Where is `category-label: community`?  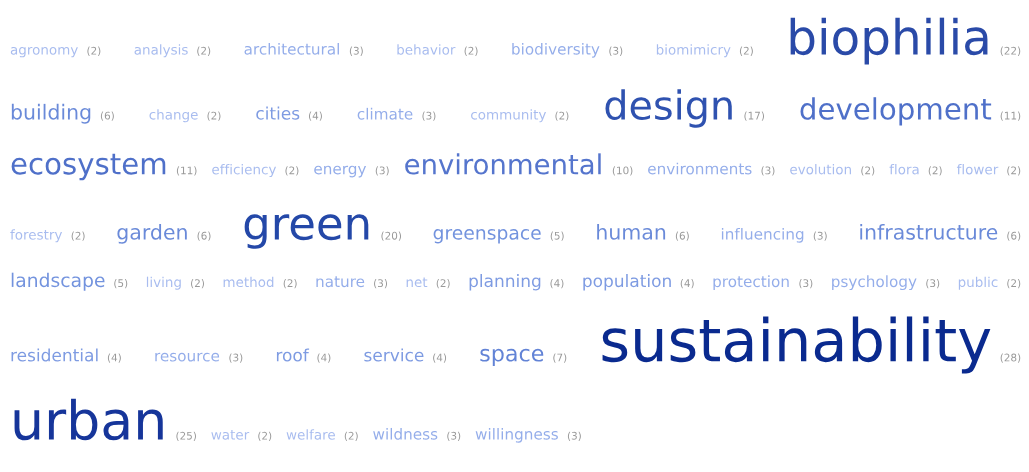
category-label: community is located at coordinates (509, 116).